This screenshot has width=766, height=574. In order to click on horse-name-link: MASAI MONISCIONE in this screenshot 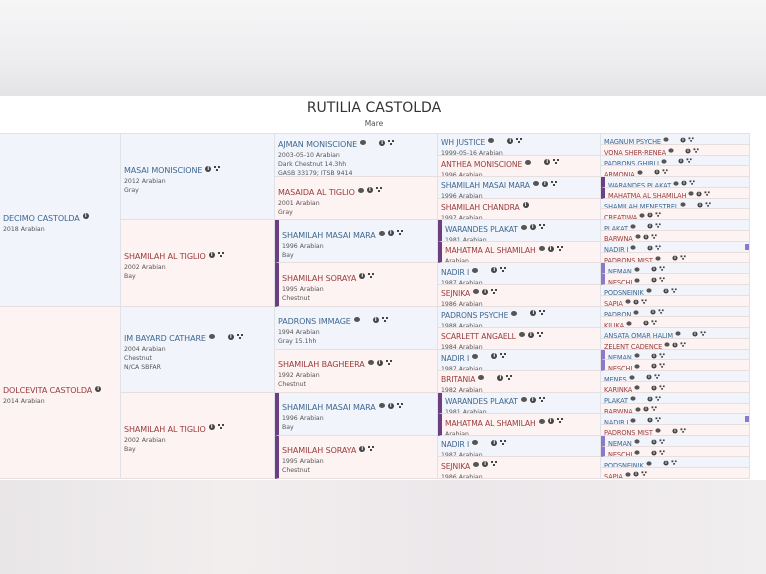, I will do `click(163, 171)`.